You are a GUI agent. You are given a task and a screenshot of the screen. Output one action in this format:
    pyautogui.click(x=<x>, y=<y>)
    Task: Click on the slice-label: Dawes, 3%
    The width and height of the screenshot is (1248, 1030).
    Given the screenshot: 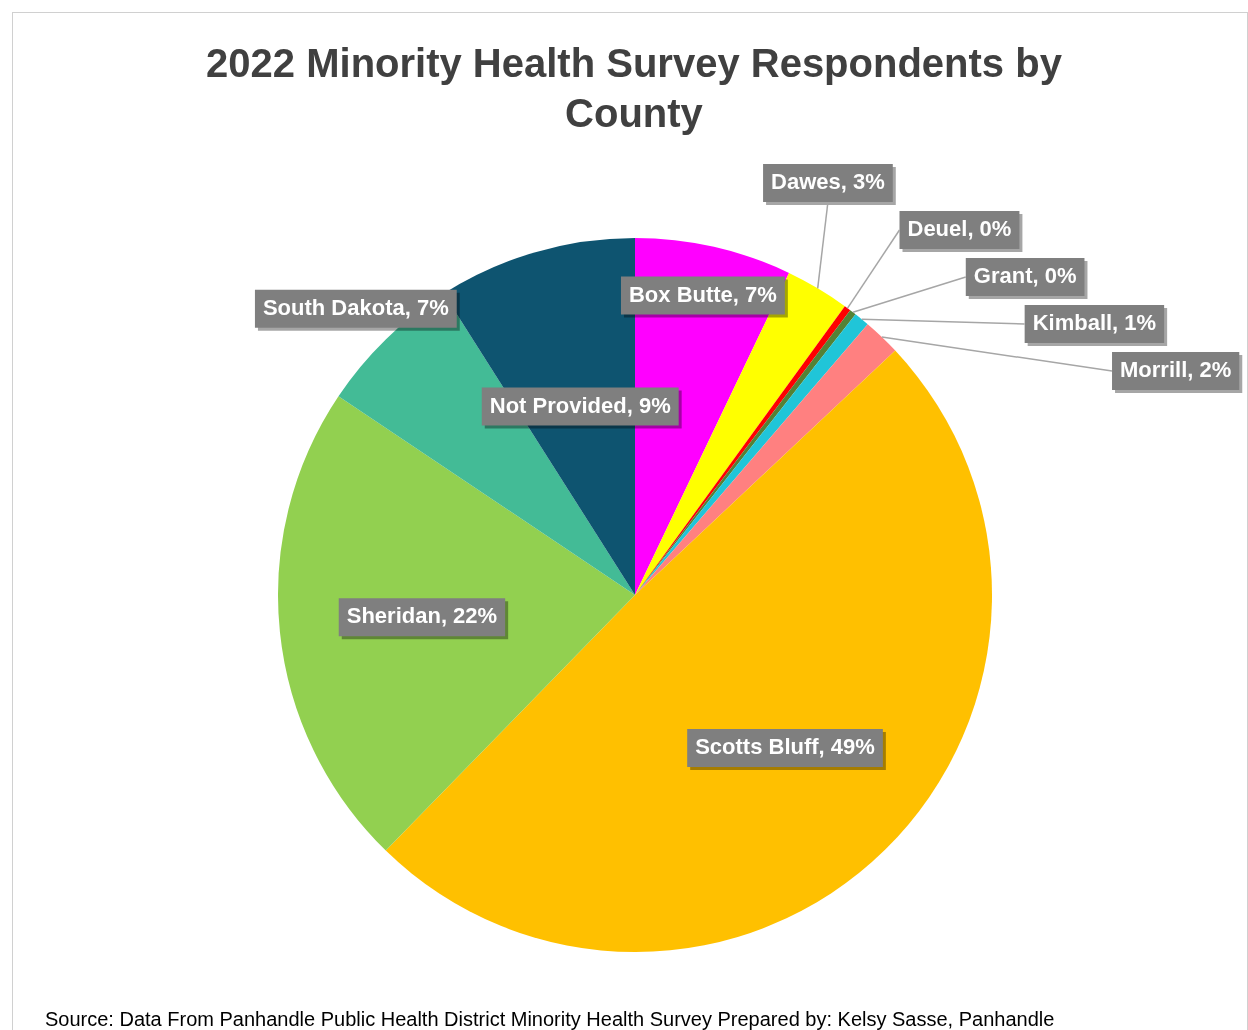 What is the action you would take?
    pyautogui.click(x=828, y=182)
    